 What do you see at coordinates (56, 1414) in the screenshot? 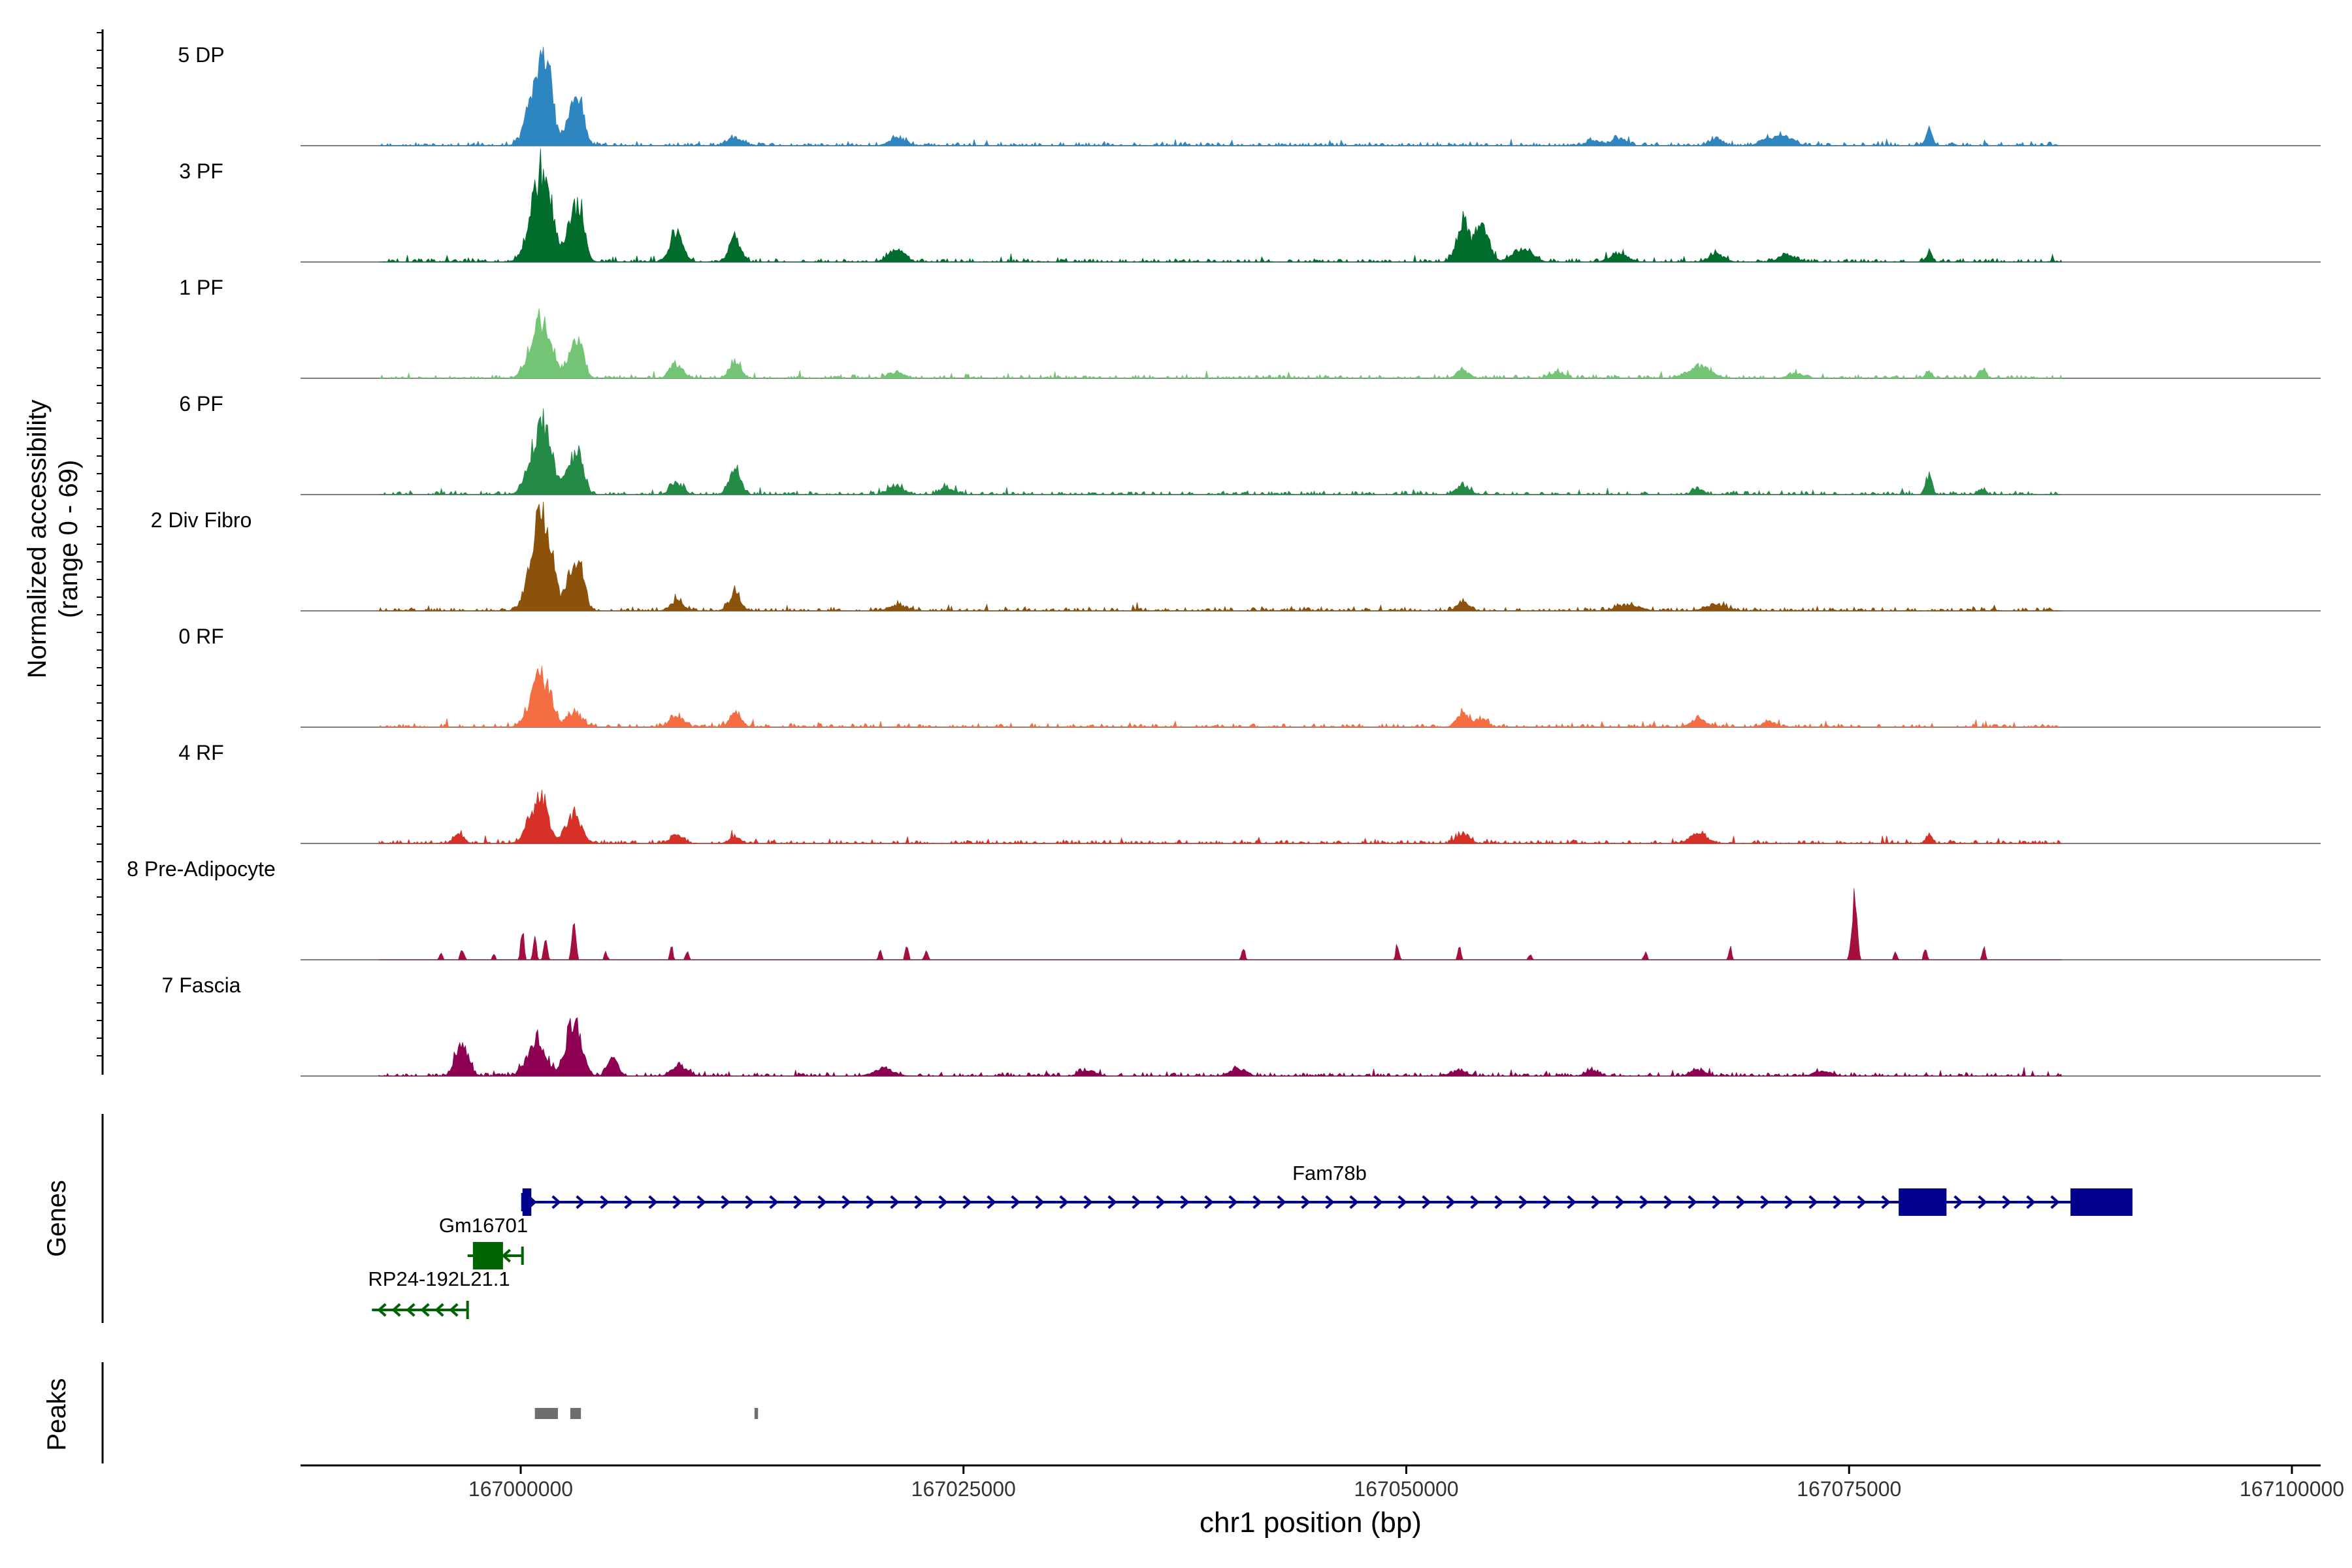
I see `peaks-panel-label: Peaks` at bounding box center [56, 1414].